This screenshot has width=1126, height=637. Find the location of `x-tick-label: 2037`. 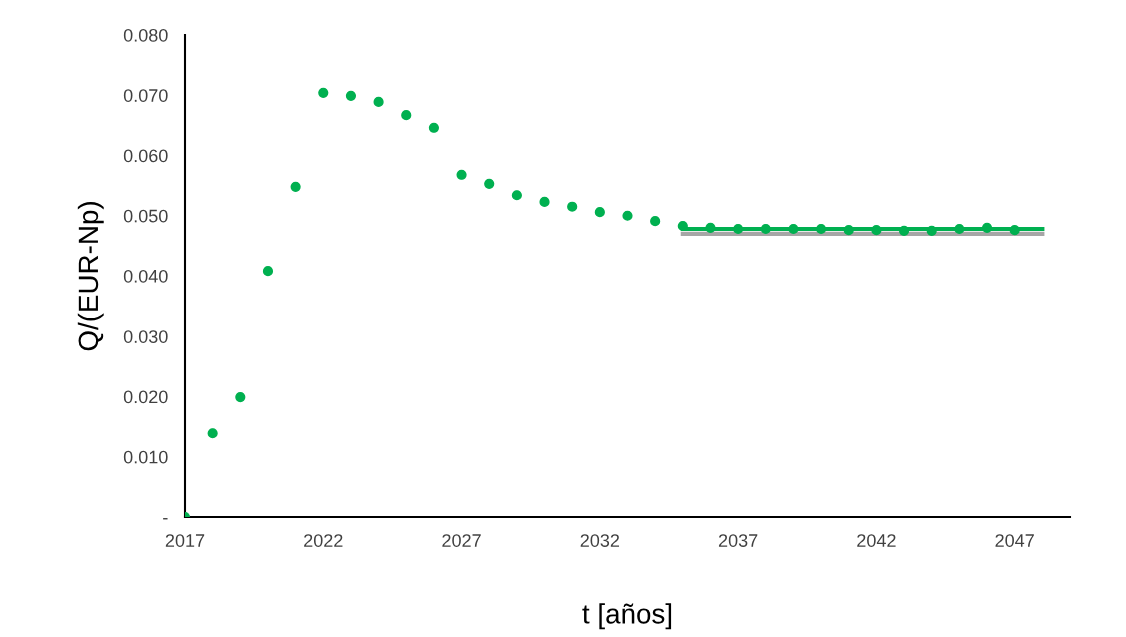

x-tick-label: 2037 is located at coordinates (738, 540).